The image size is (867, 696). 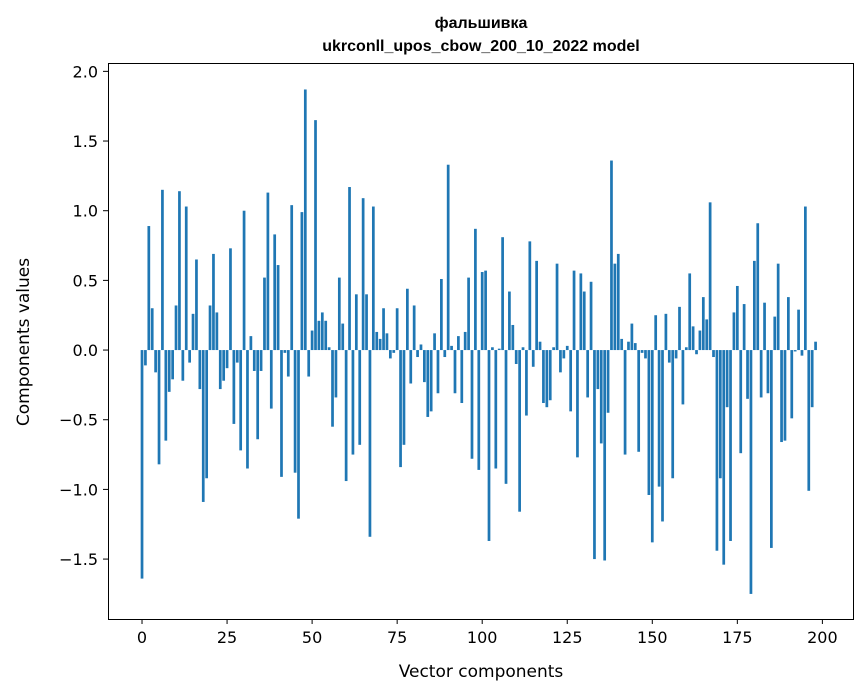 What do you see at coordinates (481, 23) in the screenshot?
I see `chart-title-line1: фальшивка` at bounding box center [481, 23].